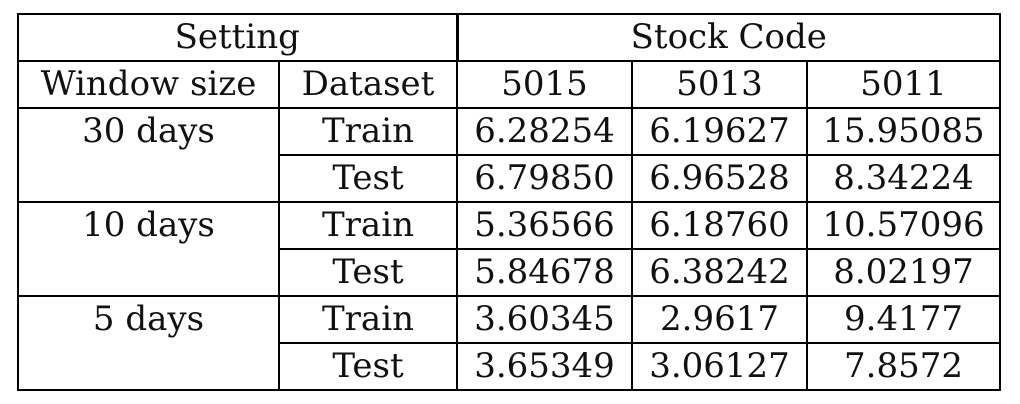 This screenshot has height=404, width=1020. I want to click on window-size-cell: 5 days, so click(148, 343).